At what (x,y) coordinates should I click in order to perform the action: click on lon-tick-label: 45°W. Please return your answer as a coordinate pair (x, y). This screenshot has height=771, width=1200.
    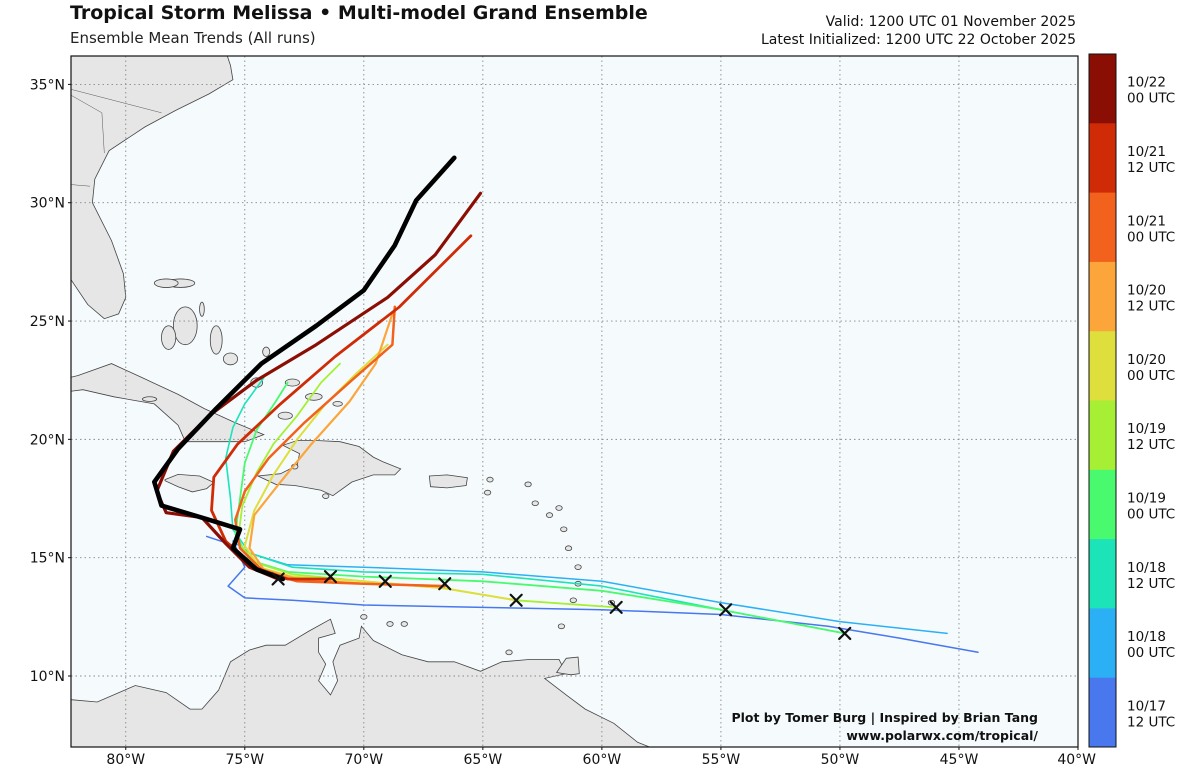
    Looking at the image, I should click on (959, 760).